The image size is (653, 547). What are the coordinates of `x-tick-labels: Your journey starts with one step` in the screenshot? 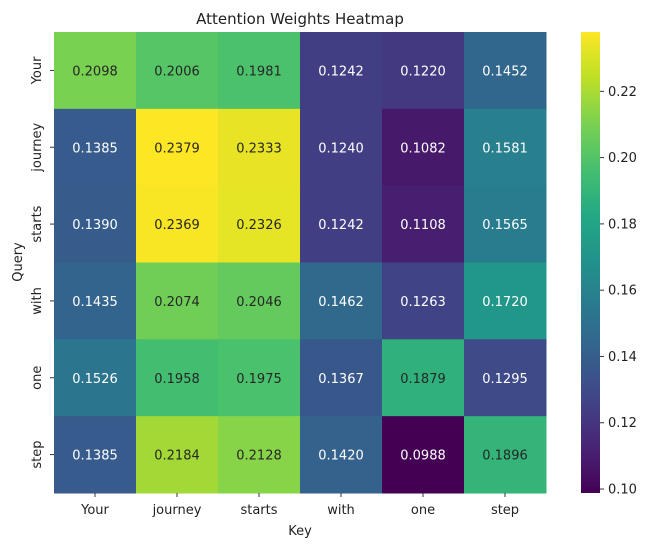 It's located at (299, 505).